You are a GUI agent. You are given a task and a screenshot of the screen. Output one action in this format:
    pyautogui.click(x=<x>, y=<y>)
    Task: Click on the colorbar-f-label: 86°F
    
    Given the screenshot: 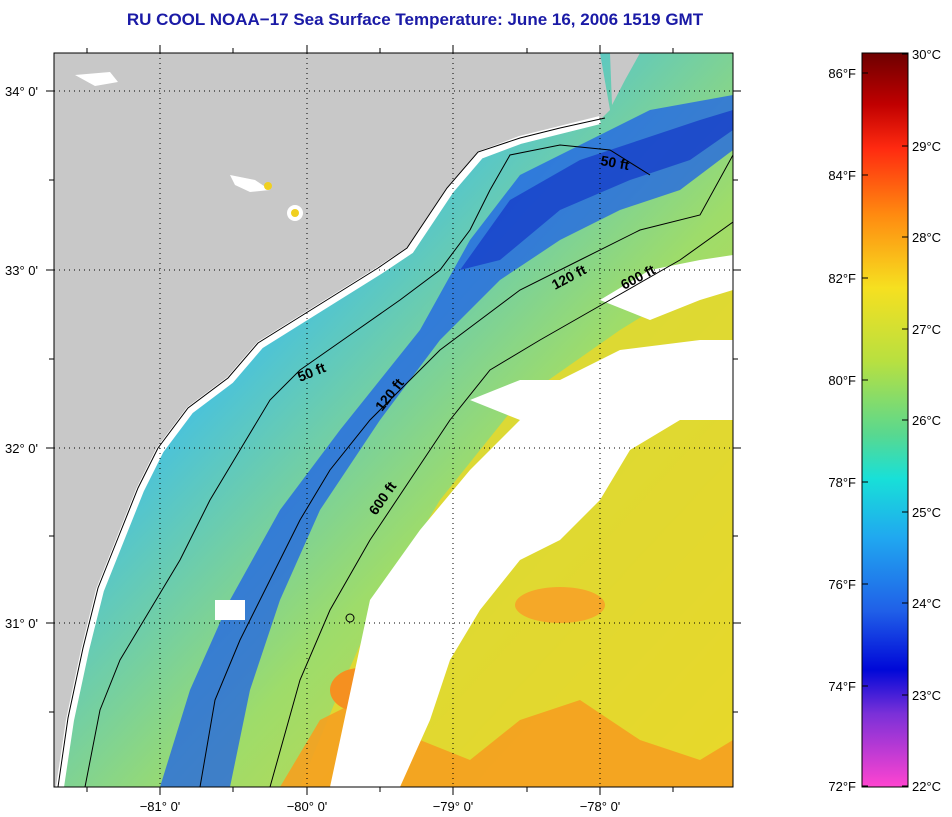 What is the action you would take?
    pyautogui.click(x=842, y=73)
    